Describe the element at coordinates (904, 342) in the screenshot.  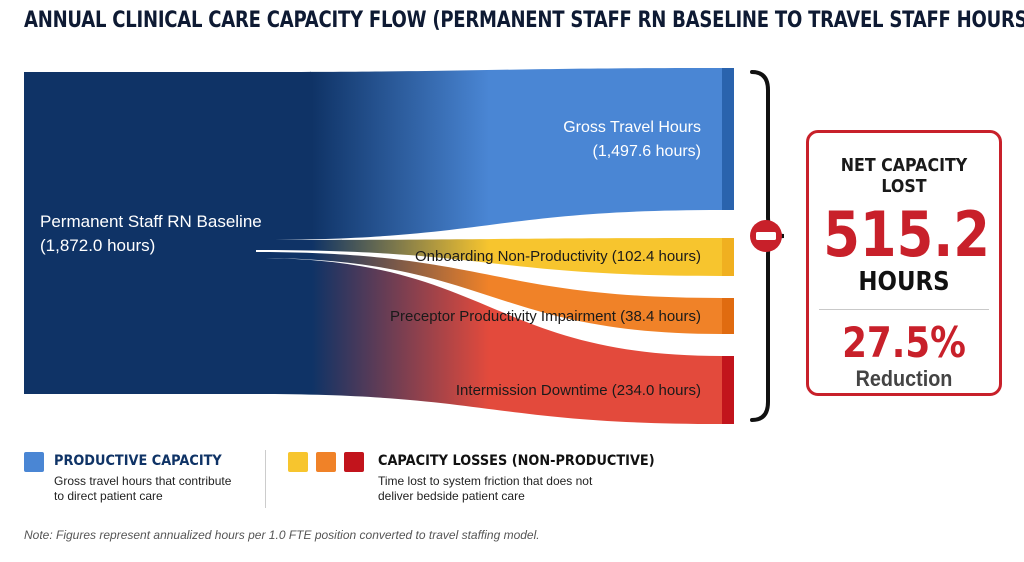
I see `net-capacity-percent: 27.5%` at that location.